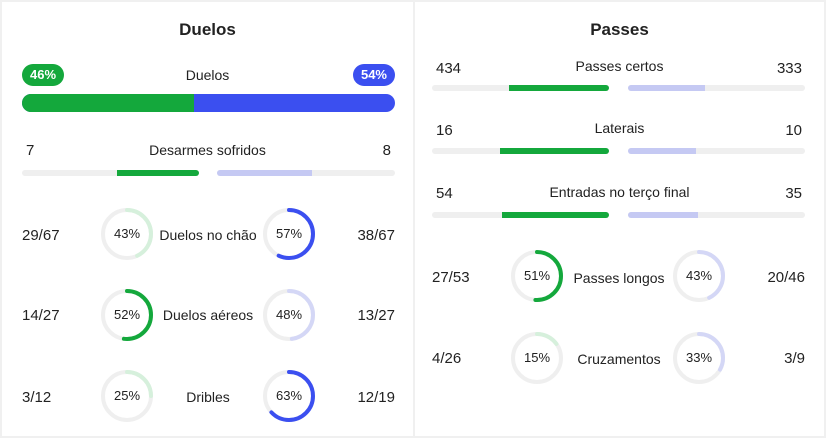 The height and width of the screenshot is (438, 826). Describe the element at coordinates (444, 130) in the screenshot. I see `bar-home-value: 16` at that location.